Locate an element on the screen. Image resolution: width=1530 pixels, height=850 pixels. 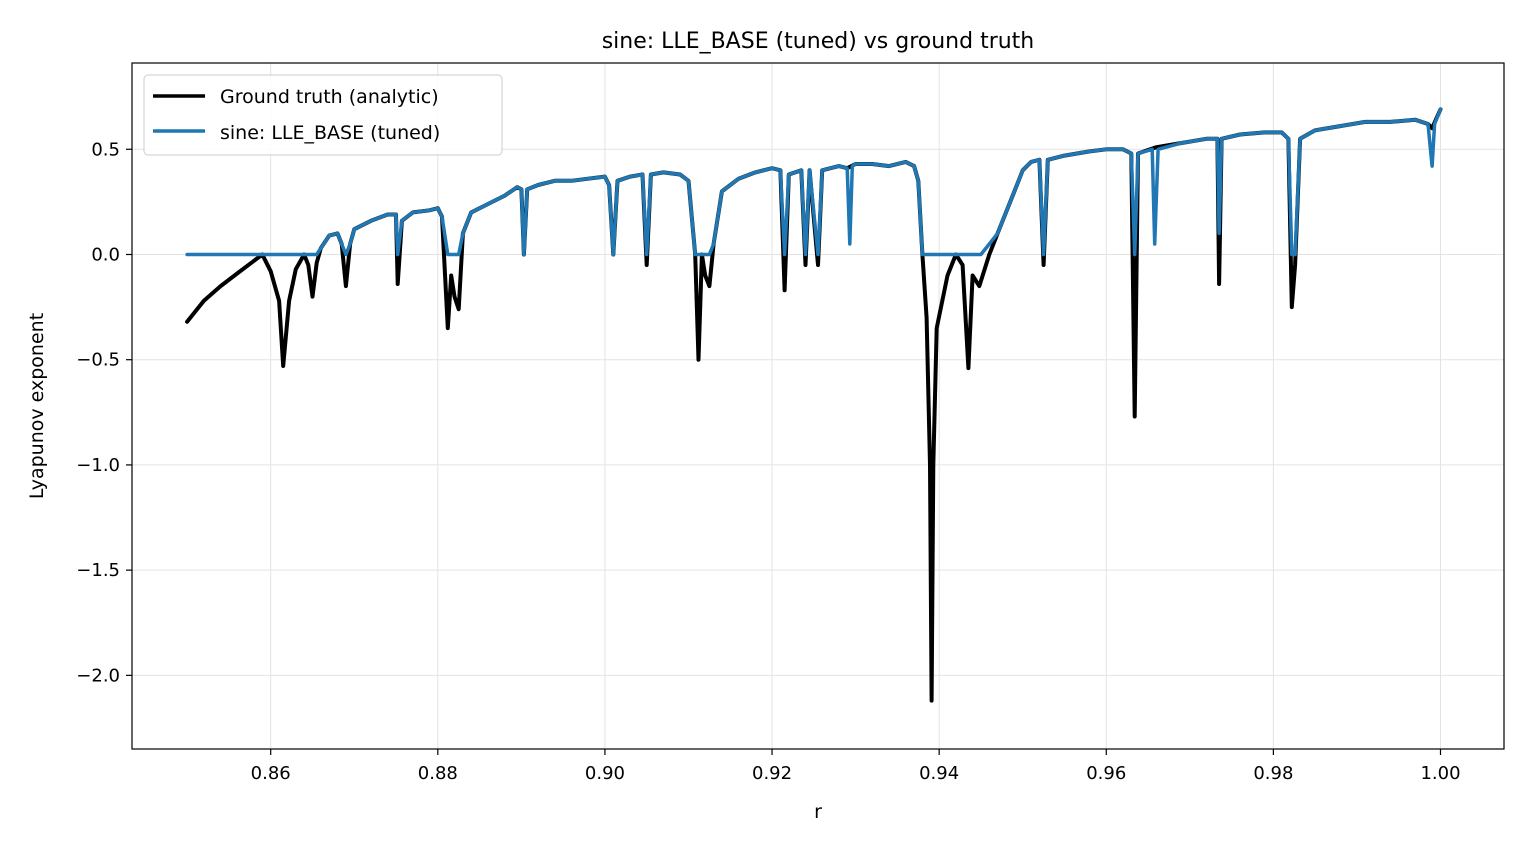
series-line-lle-base is located at coordinates (814, 182).